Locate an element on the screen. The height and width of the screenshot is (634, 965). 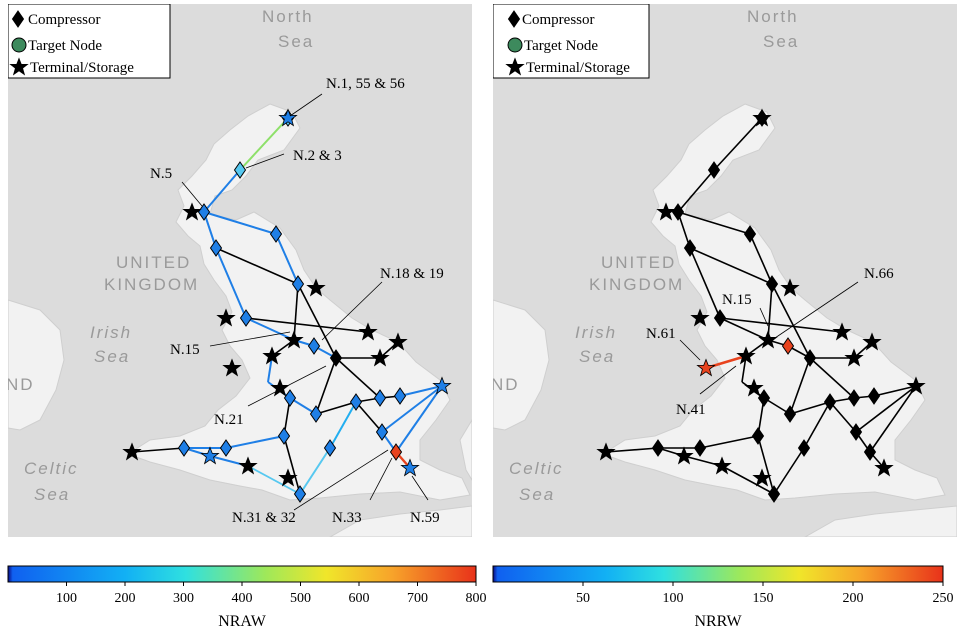
left-colorbar-tick-label: 400 is located at coordinates (242, 598).